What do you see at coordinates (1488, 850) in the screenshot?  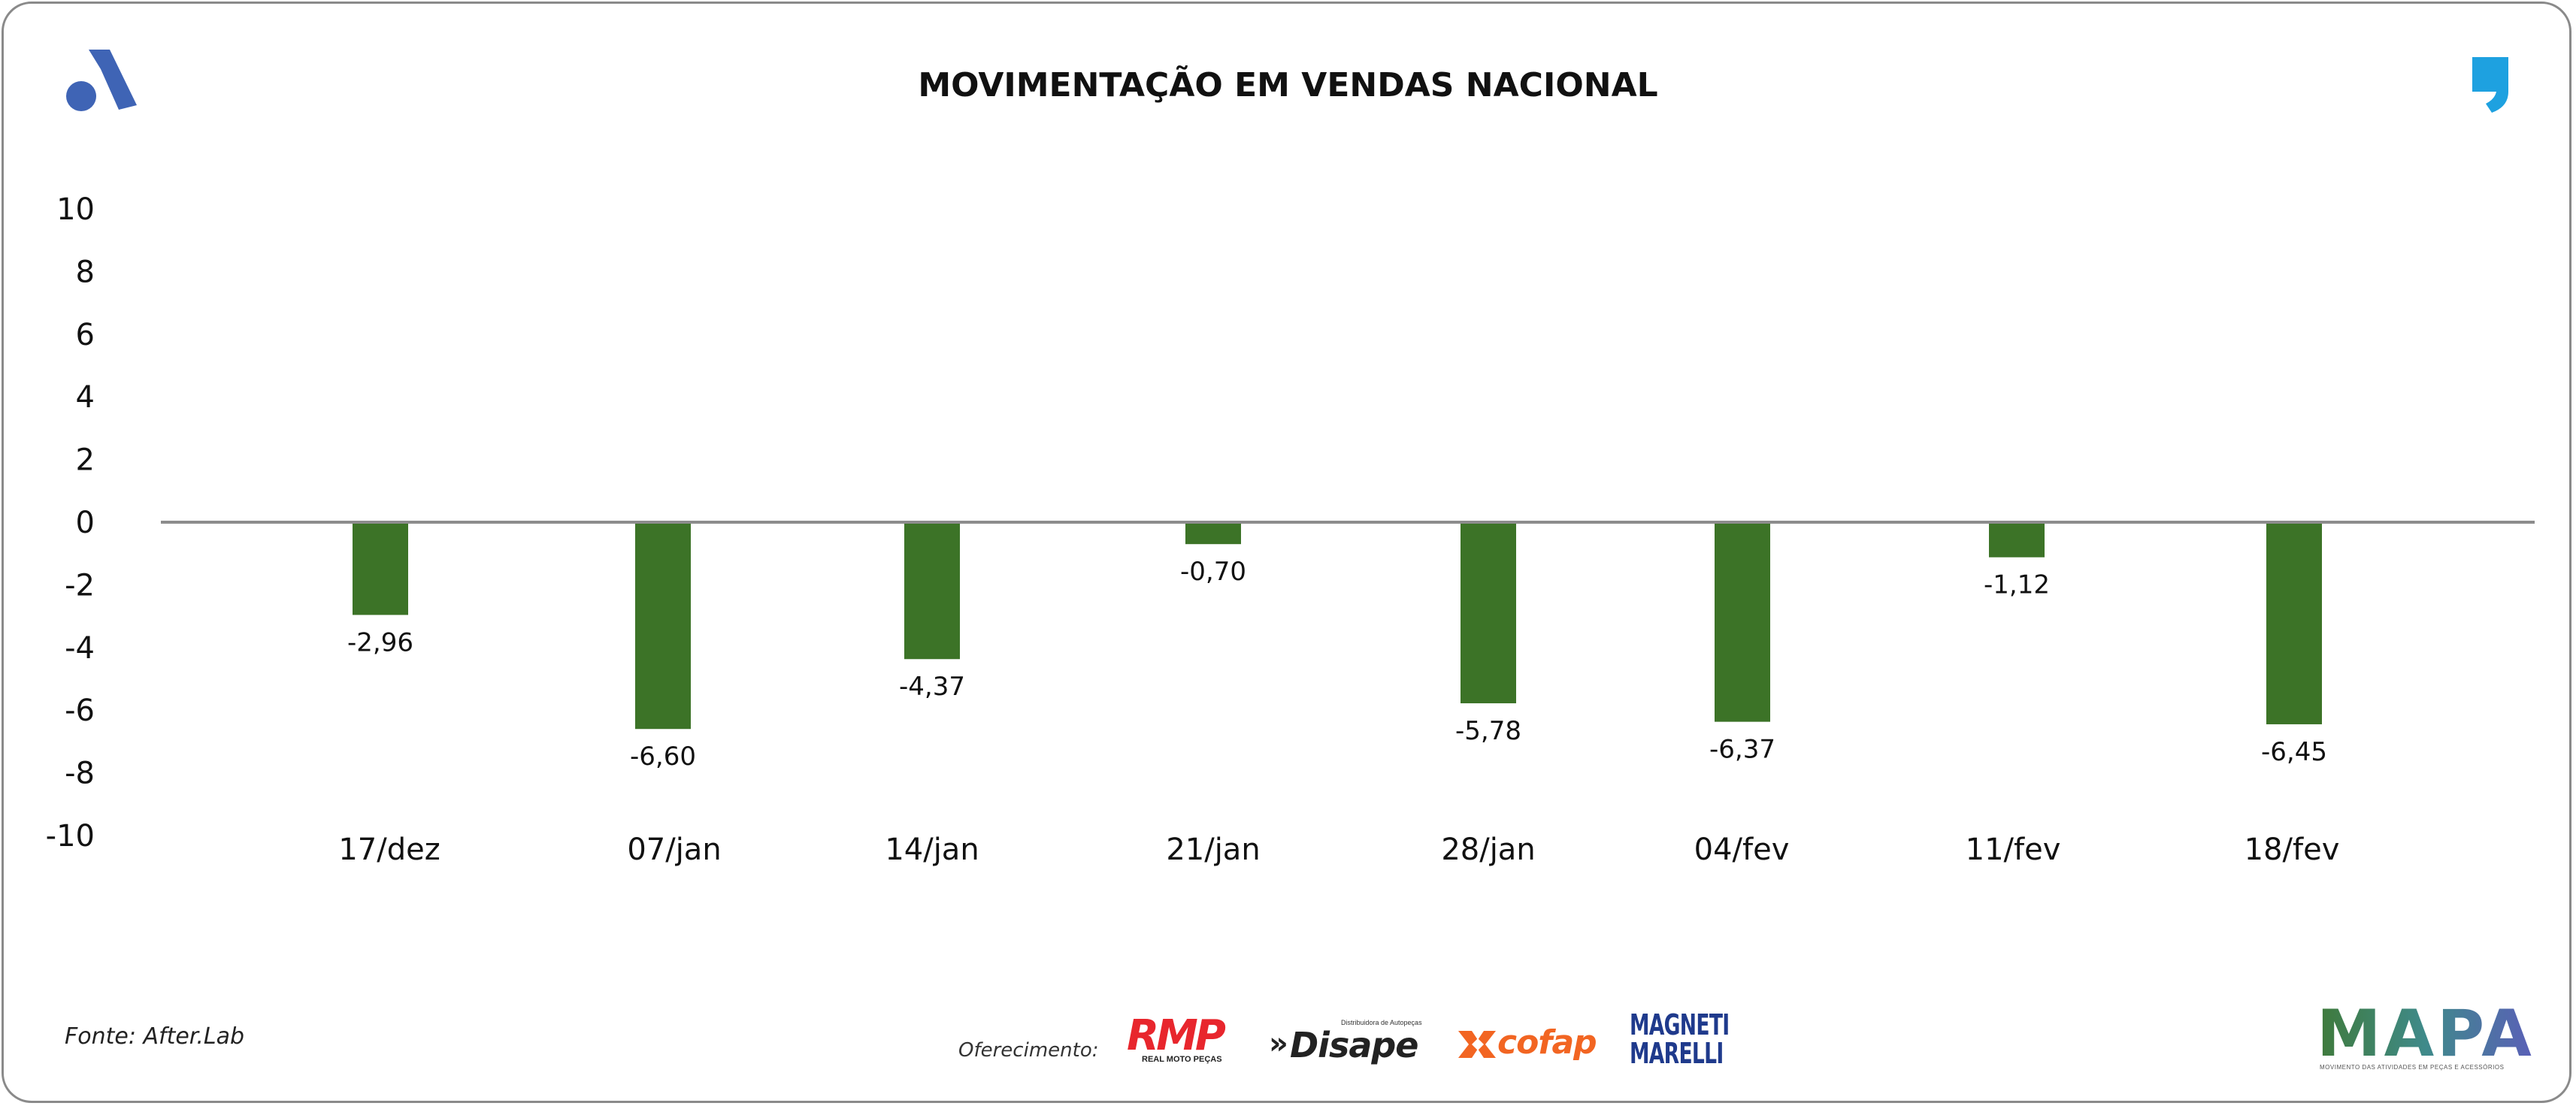 I see `x-tick-label: 28/jan` at bounding box center [1488, 850].